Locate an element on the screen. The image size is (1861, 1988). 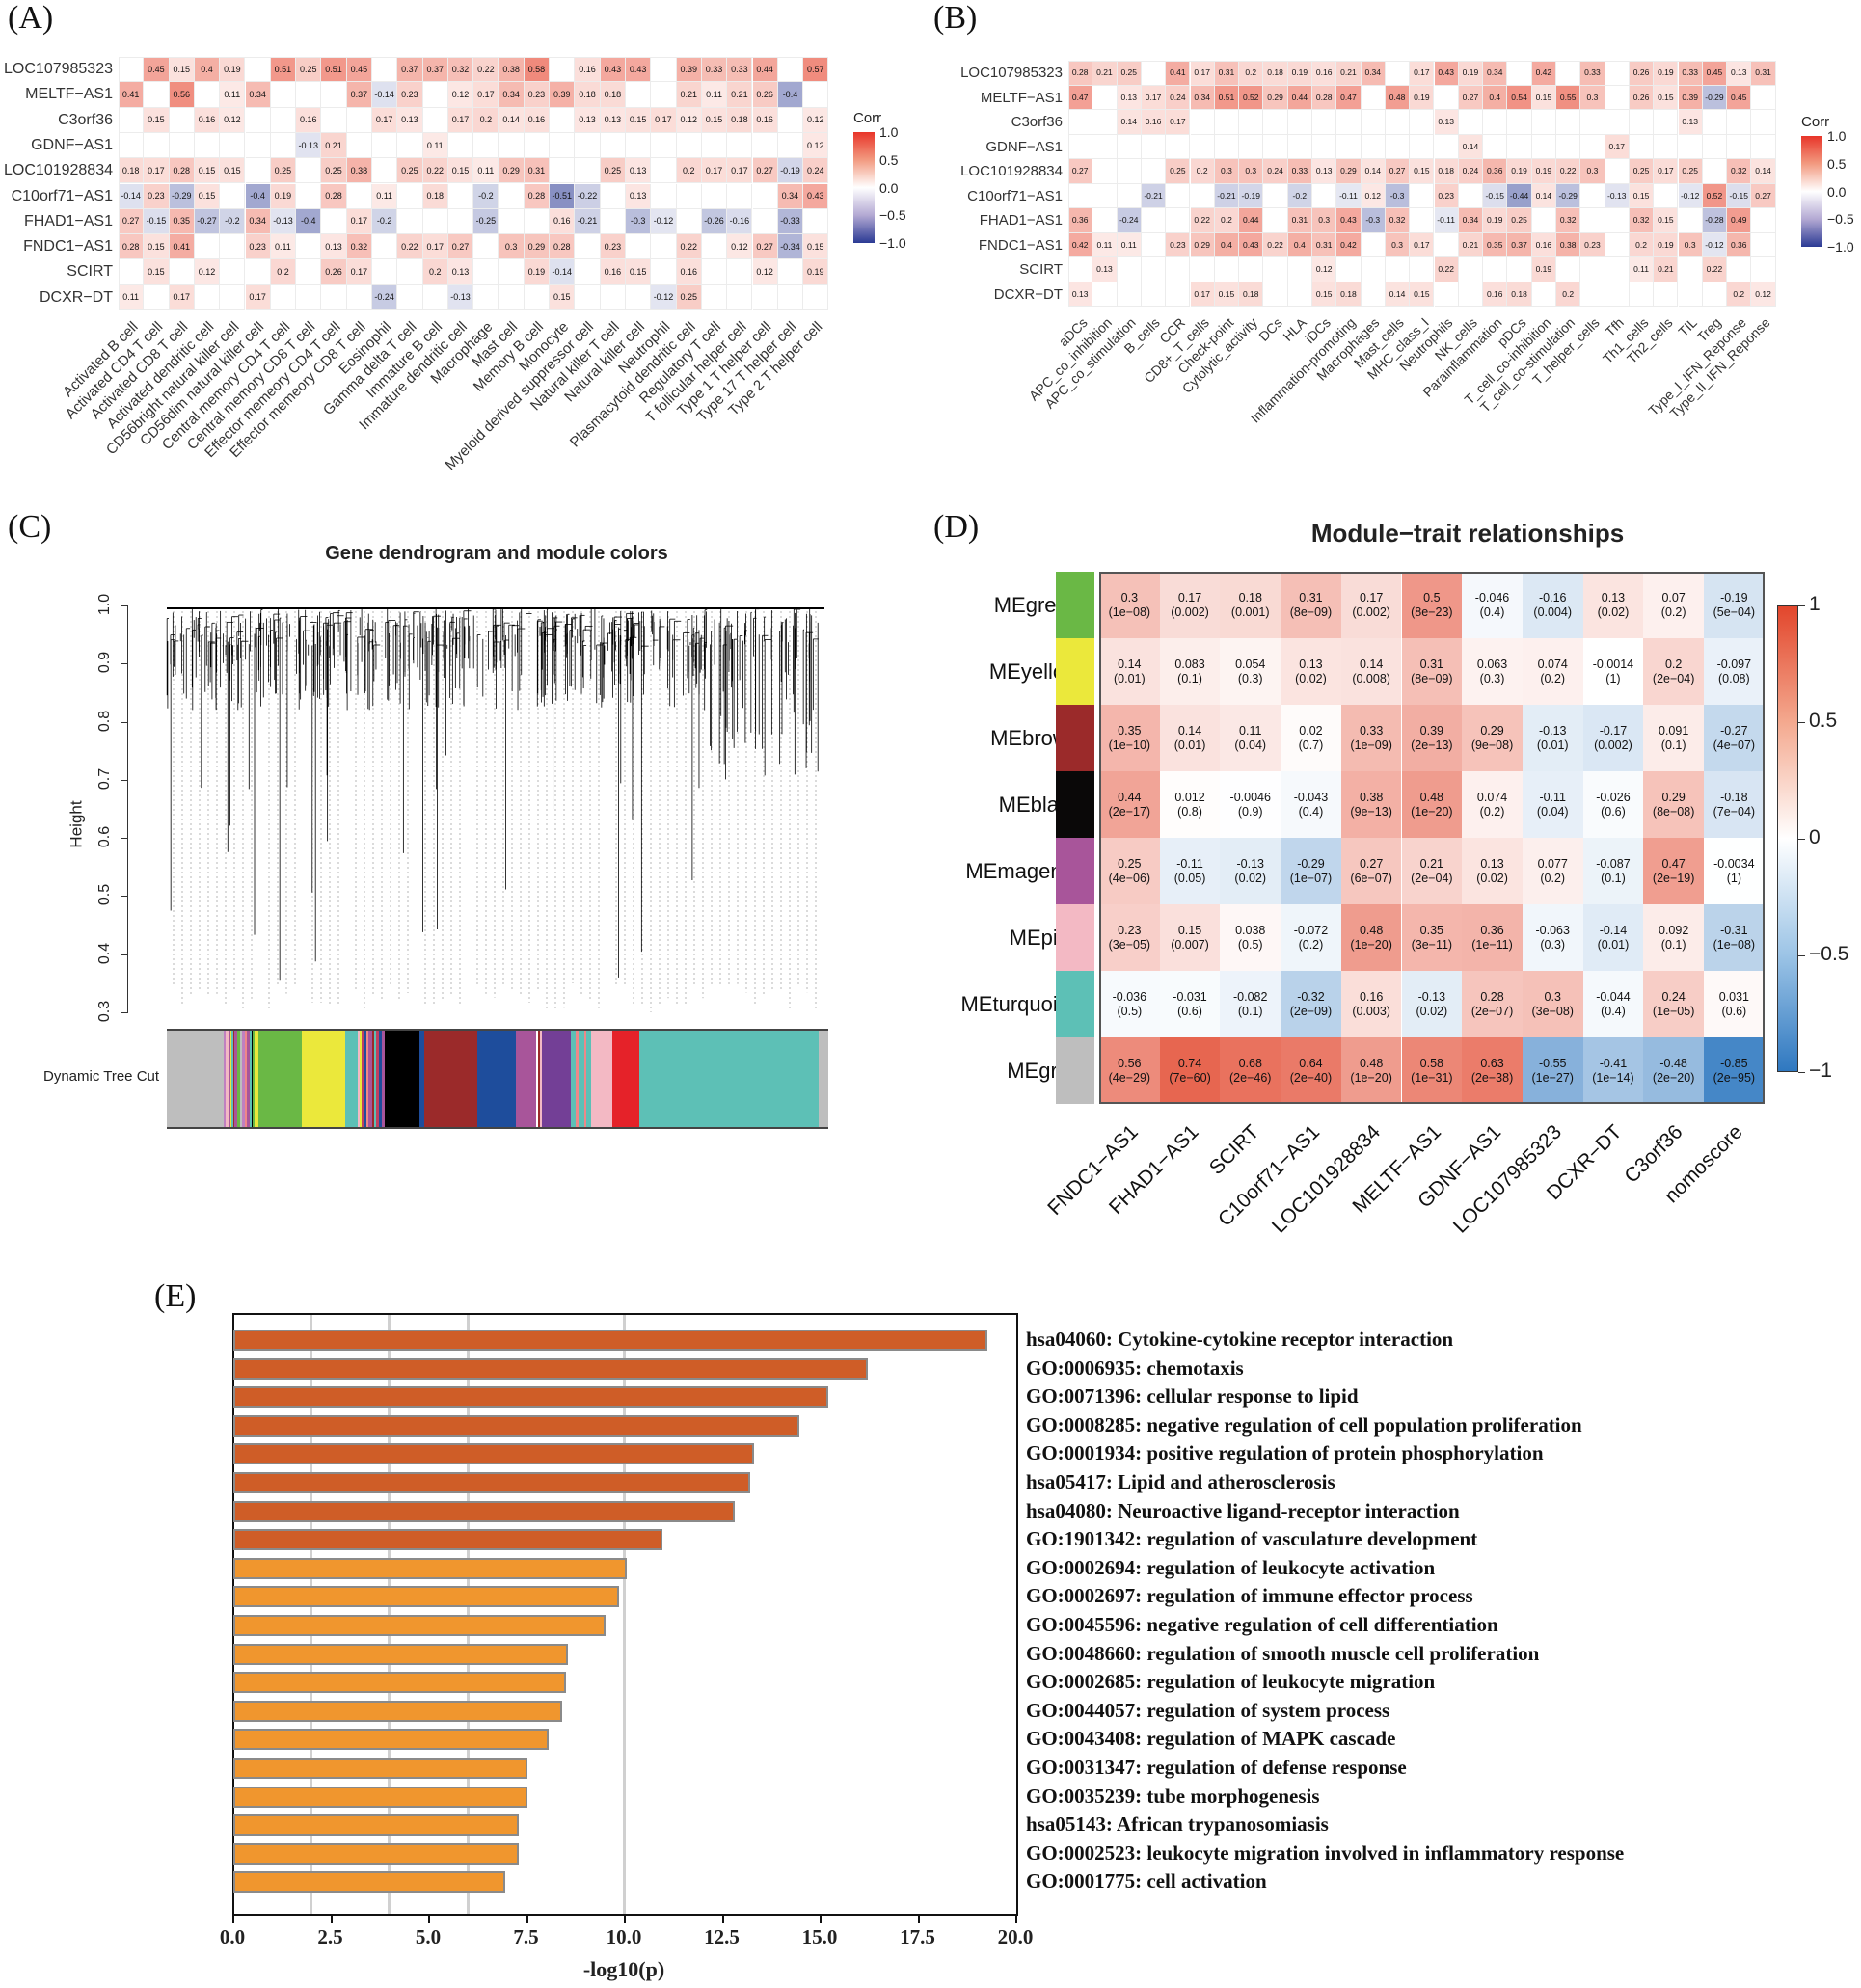
correlation-value: 0.083 is located at coordinates (1189, 664).